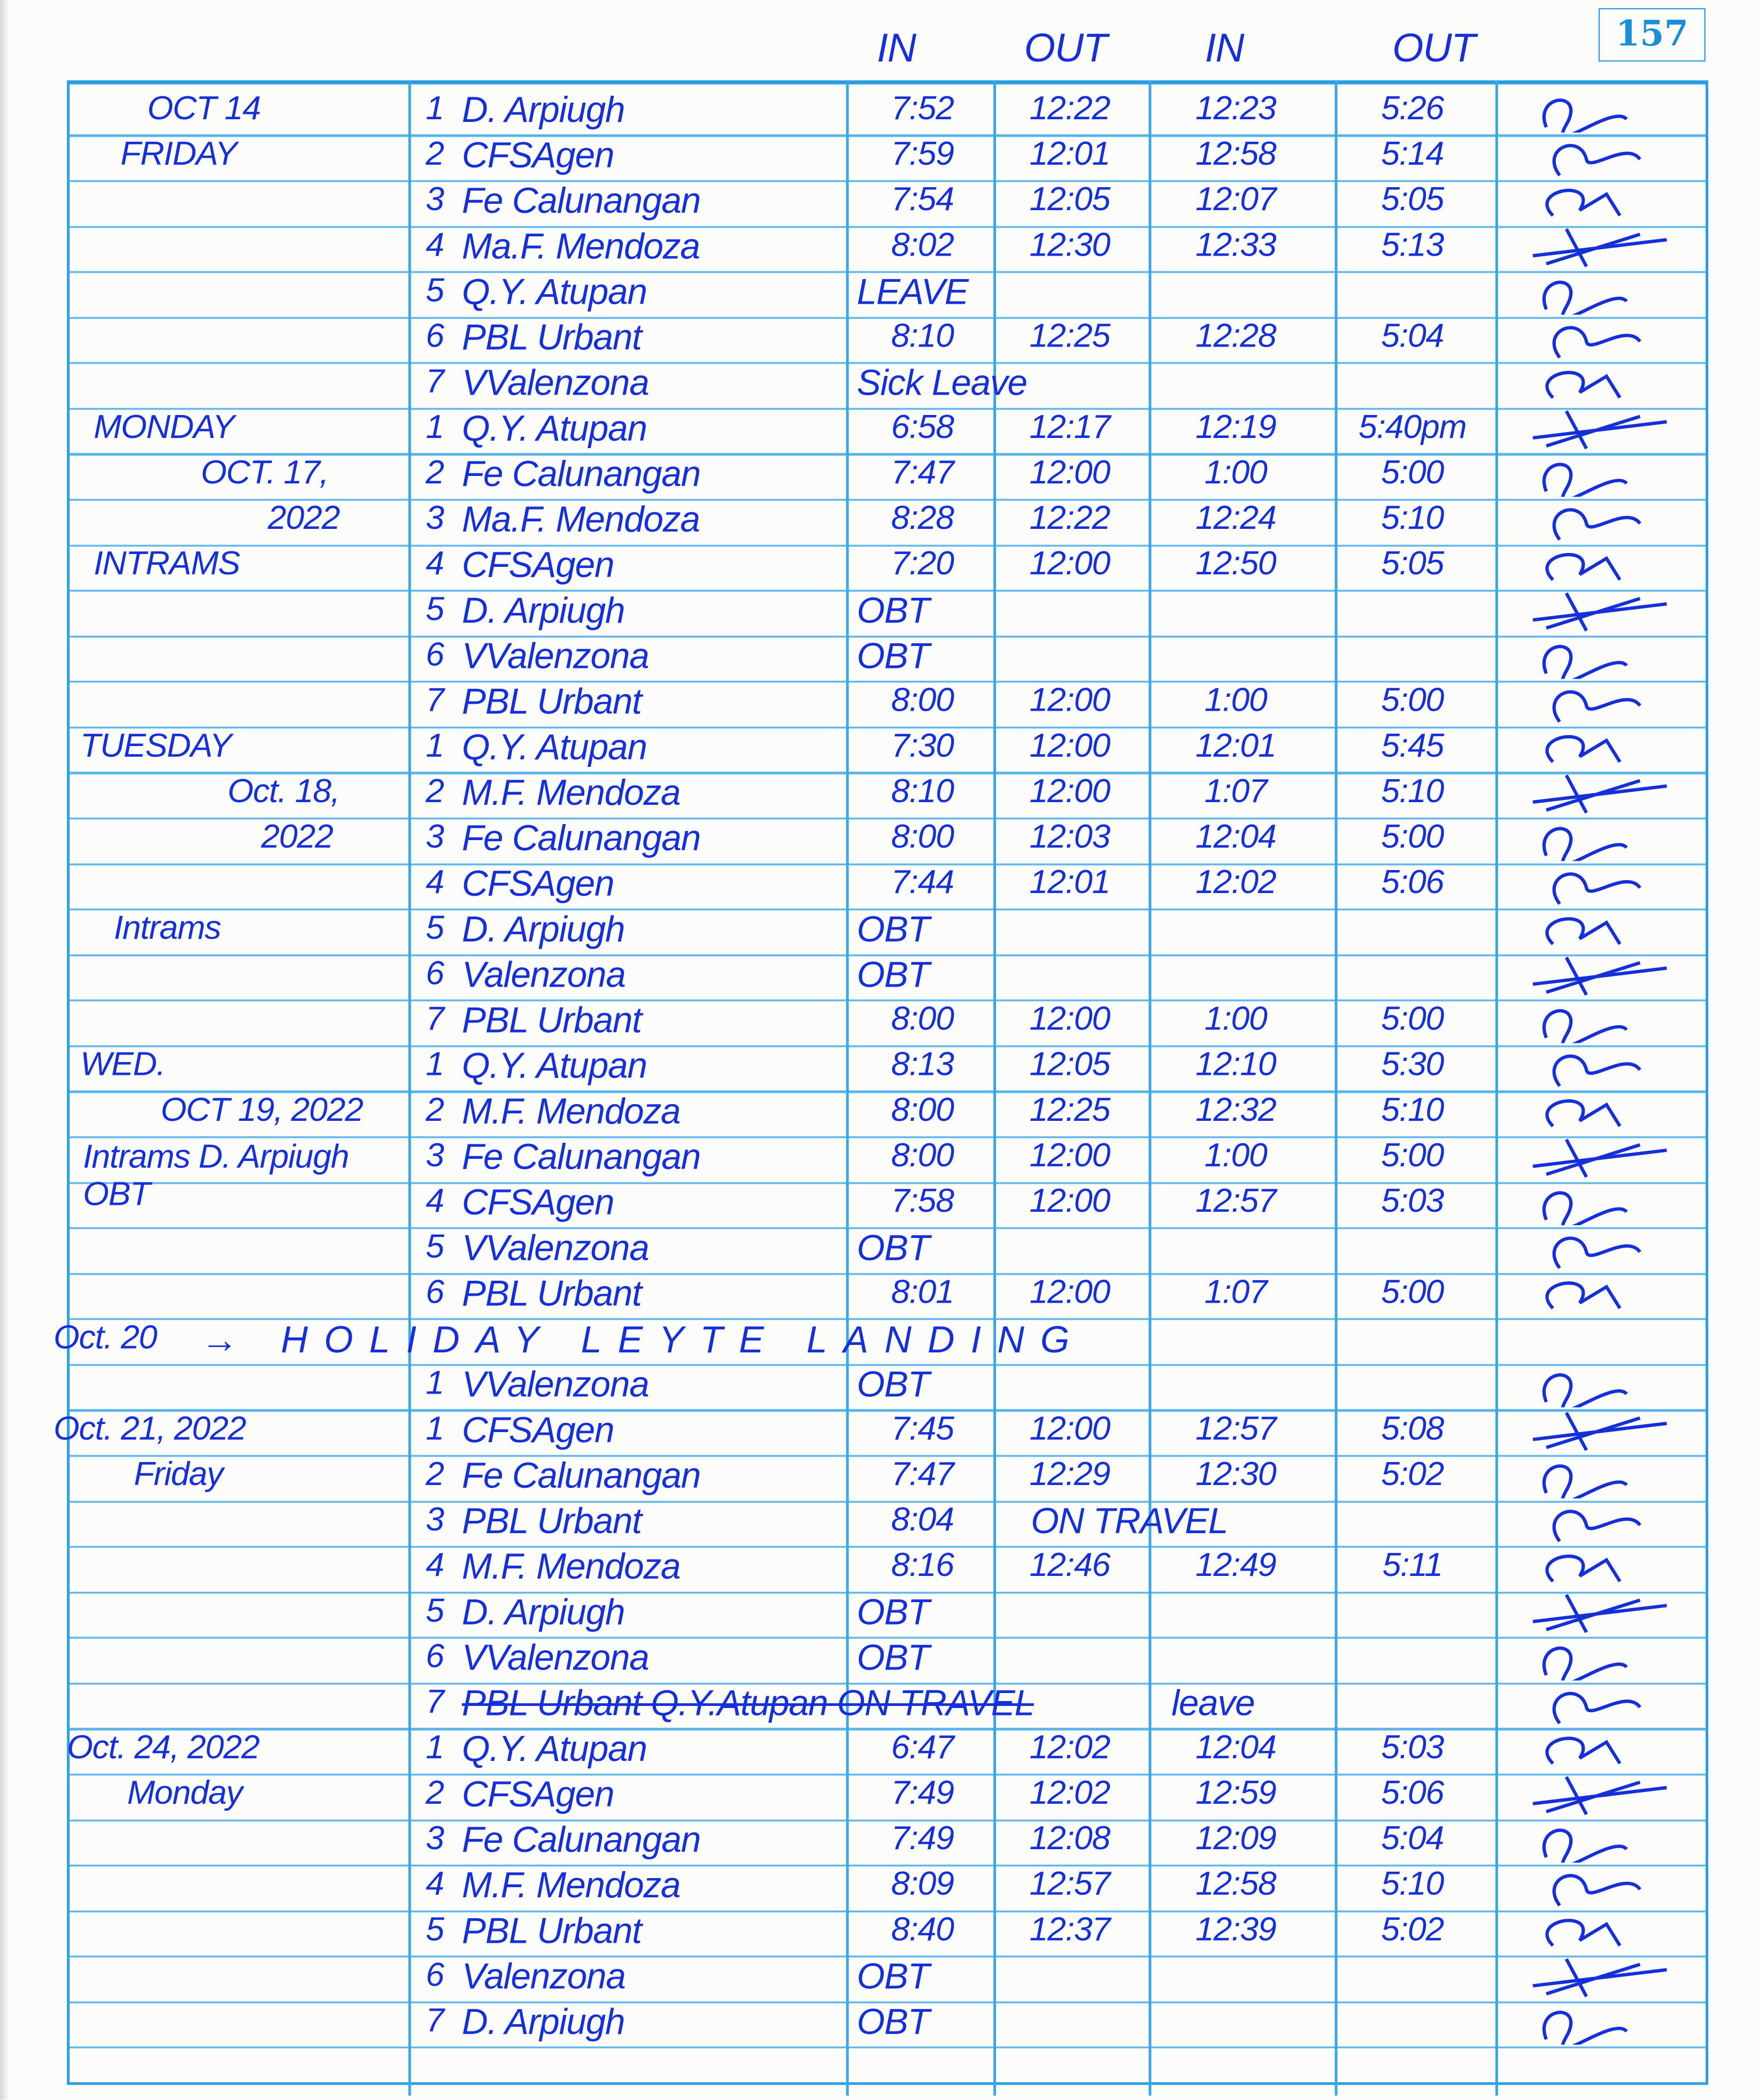  Describe the element at coordinates (1412, 1747) in the screenshot. I see `time-out2: 5:03` at that location.